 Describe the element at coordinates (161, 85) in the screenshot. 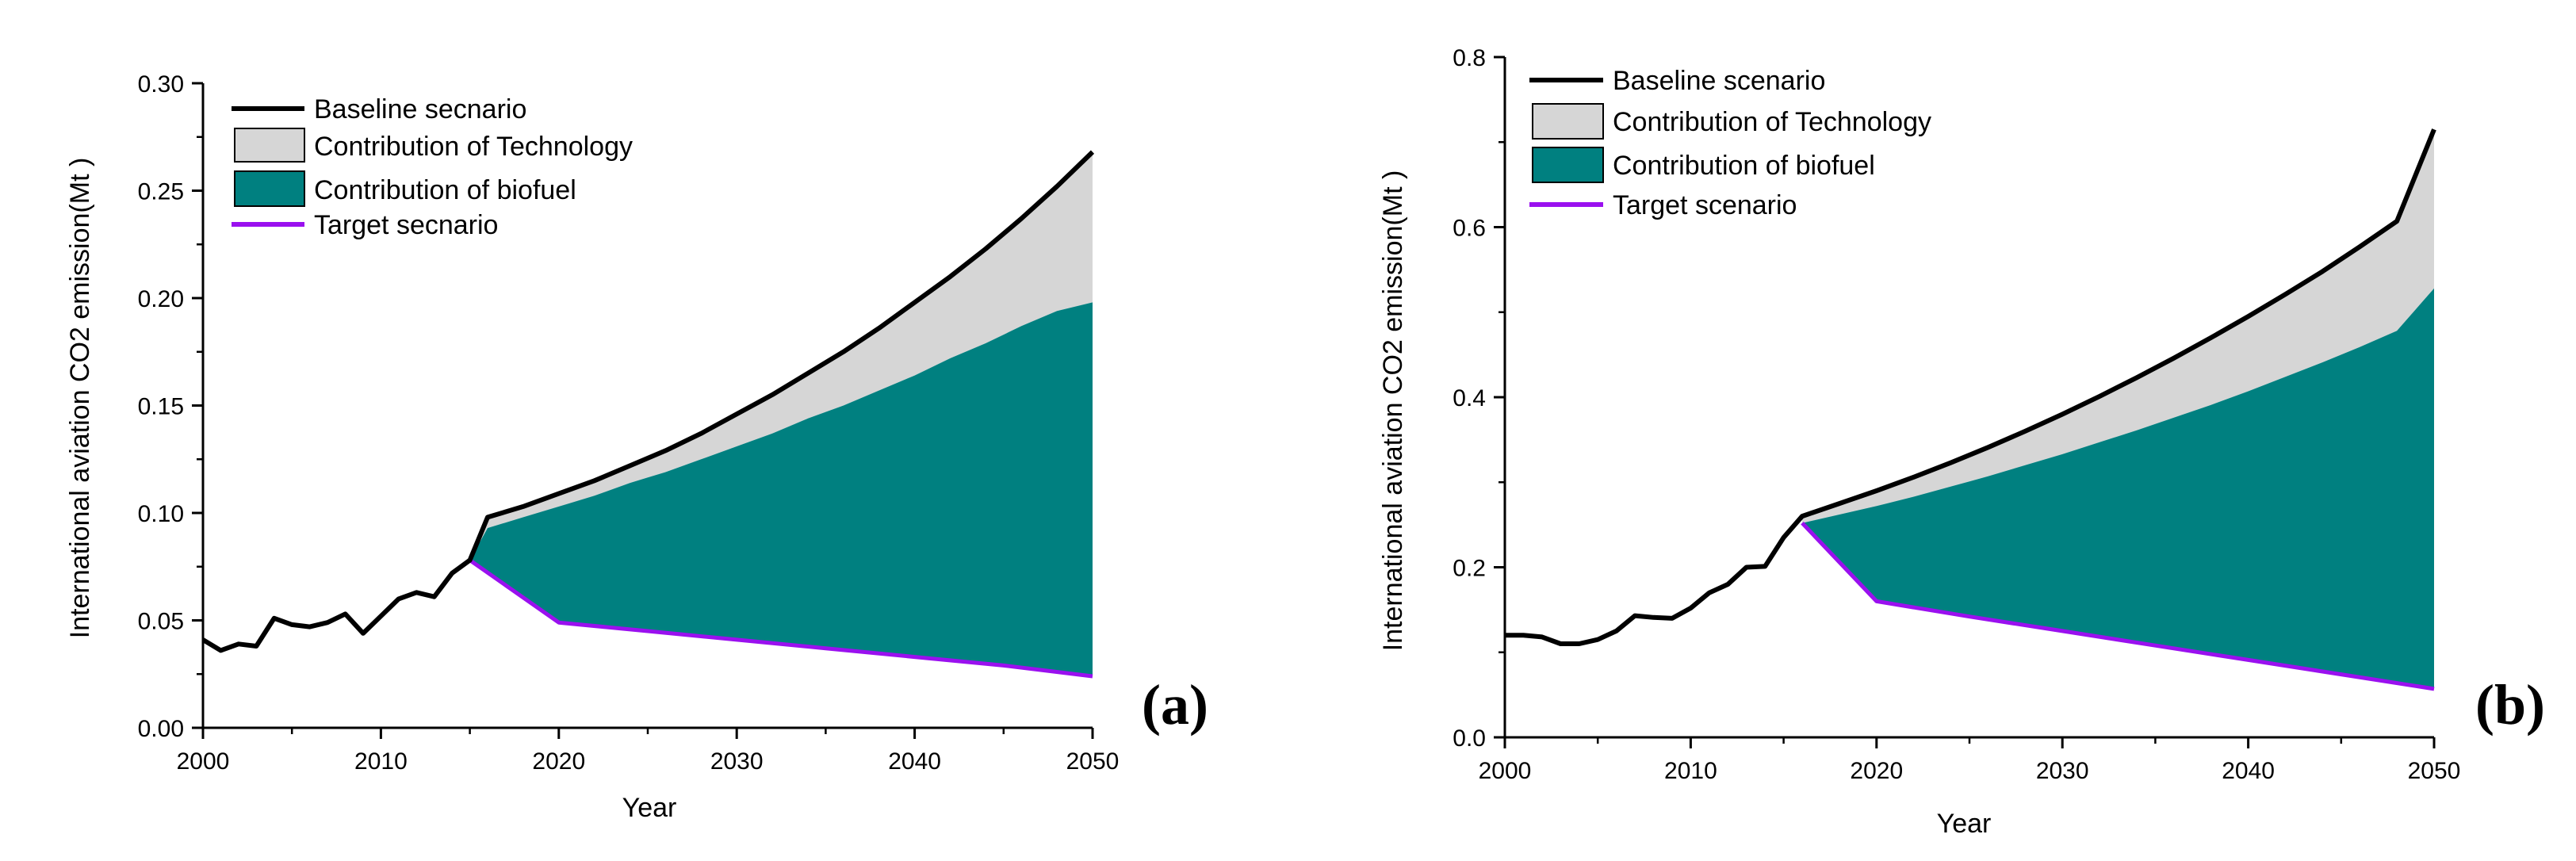

I see `y-tick-label-a: 0.30` at that location.